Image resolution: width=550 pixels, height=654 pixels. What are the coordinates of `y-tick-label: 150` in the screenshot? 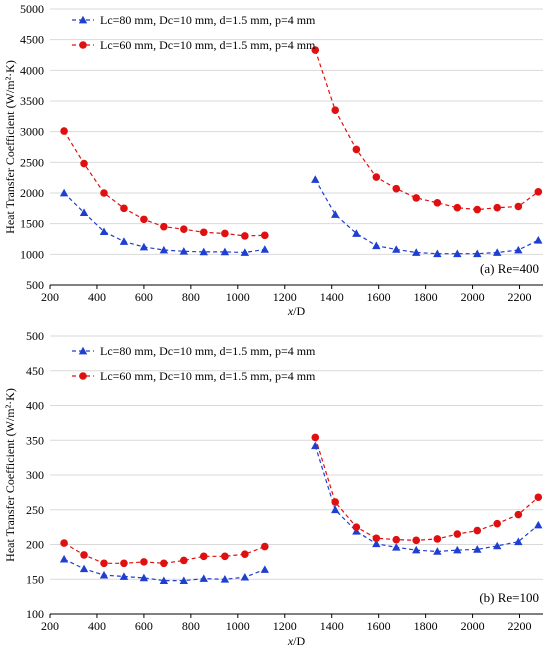 It's located at (35, 579).